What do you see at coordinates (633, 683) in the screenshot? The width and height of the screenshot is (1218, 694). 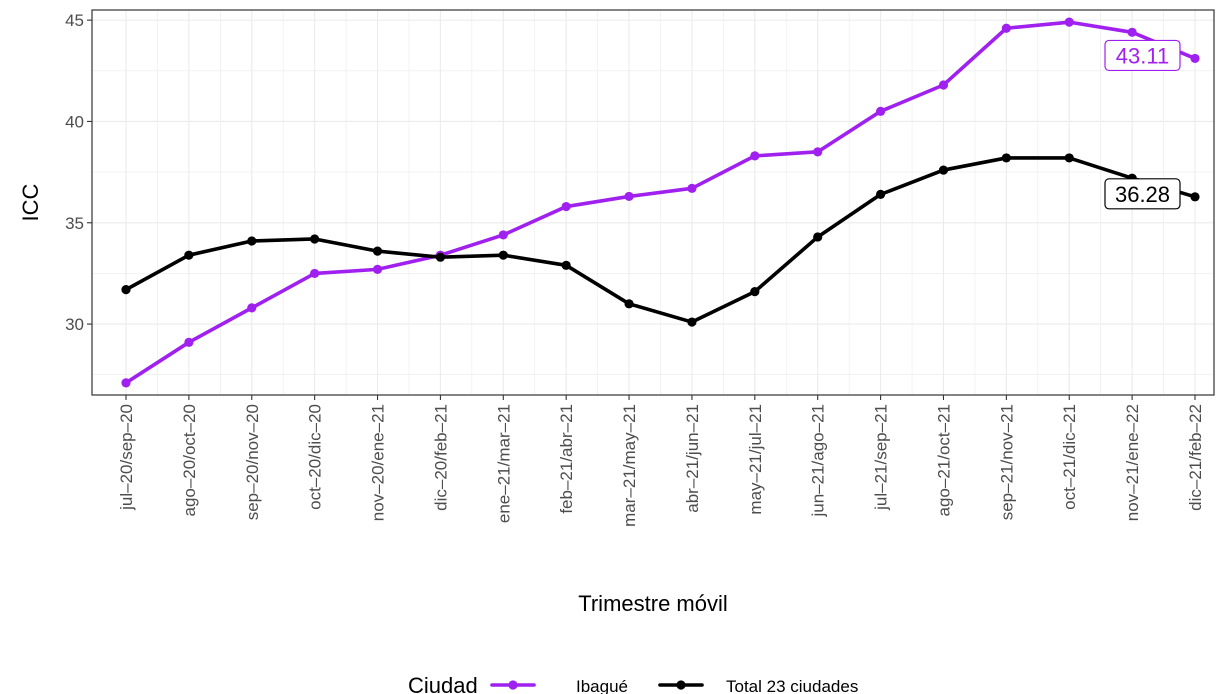 I see `legend: Ciudad Ibagué Total 23 ciudades` at bounding box center [633, 683].